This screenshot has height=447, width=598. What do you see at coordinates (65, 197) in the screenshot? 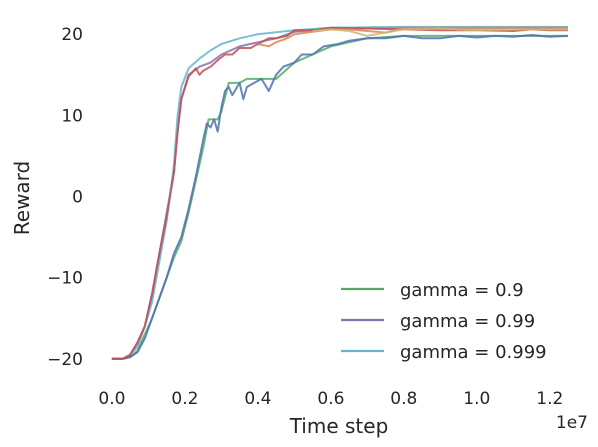
I see `y-tick-labels: −20 −10 0 10 20` at bounding box center [65, 197].